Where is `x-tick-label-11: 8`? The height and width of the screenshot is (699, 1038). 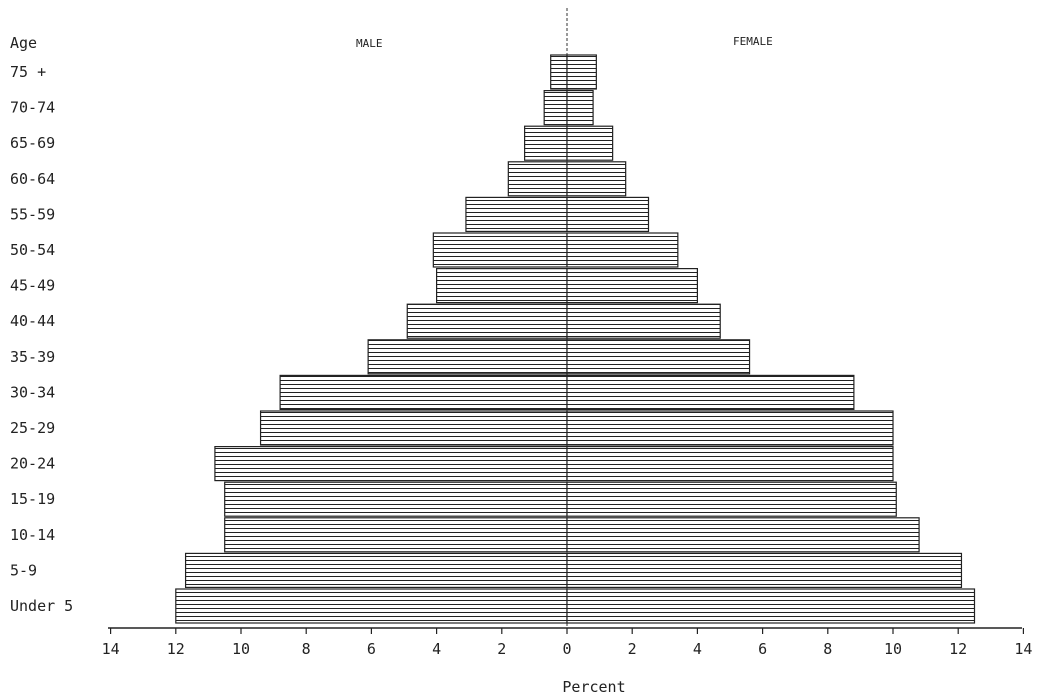 x-tick-label-11: 8 is located at coordinates (827, 649).